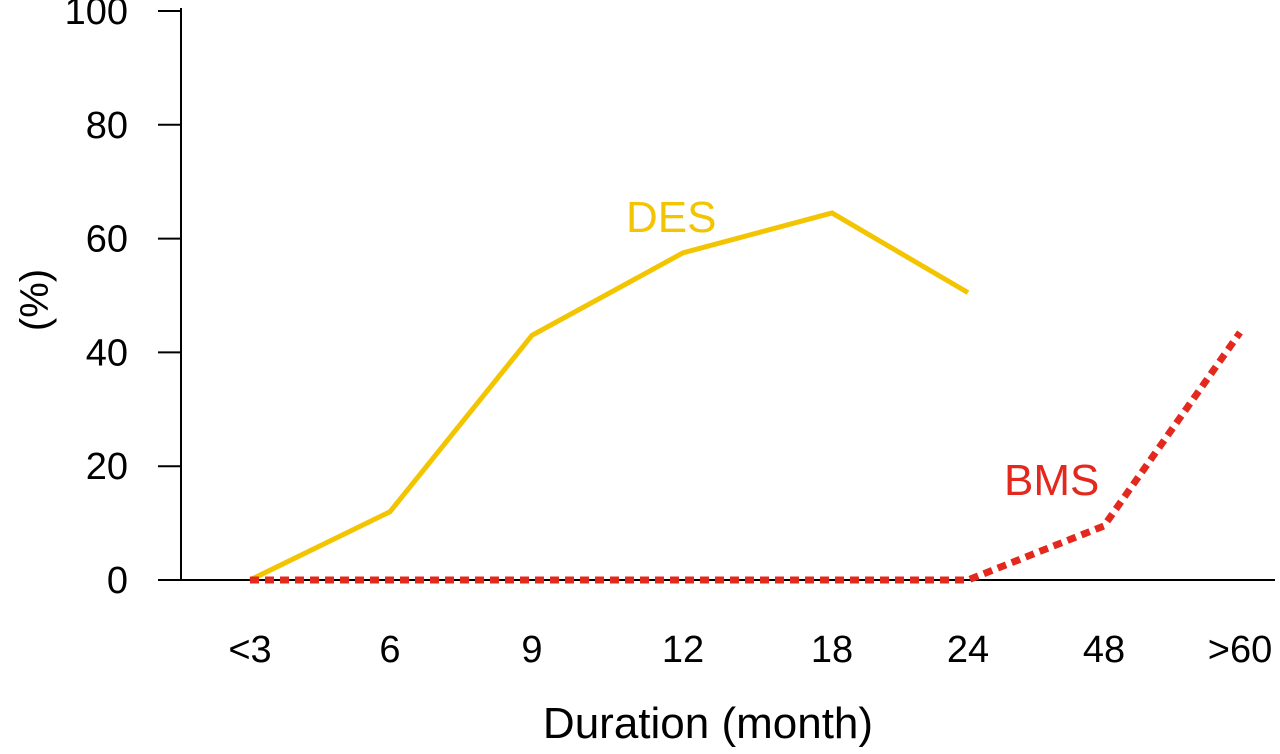 This screenshot has height=754, width=1280. Describe the element at coordinates (249, 650) in the screenshot. I see `x-tick-label: <3` at that location.